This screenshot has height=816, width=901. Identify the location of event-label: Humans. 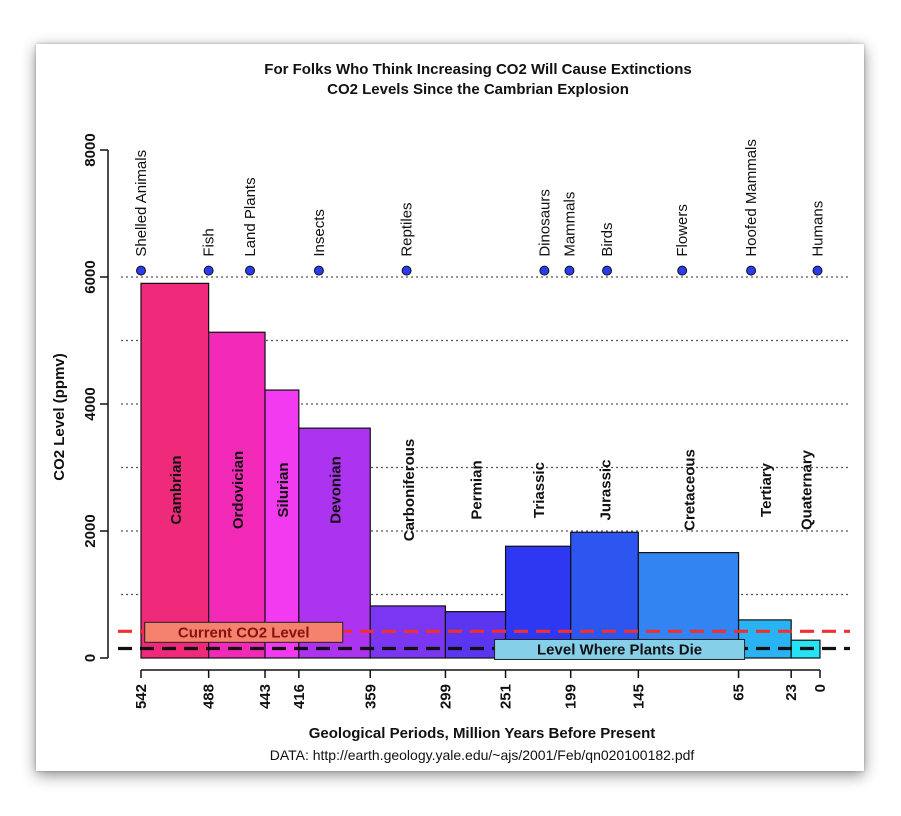
(817, 229).